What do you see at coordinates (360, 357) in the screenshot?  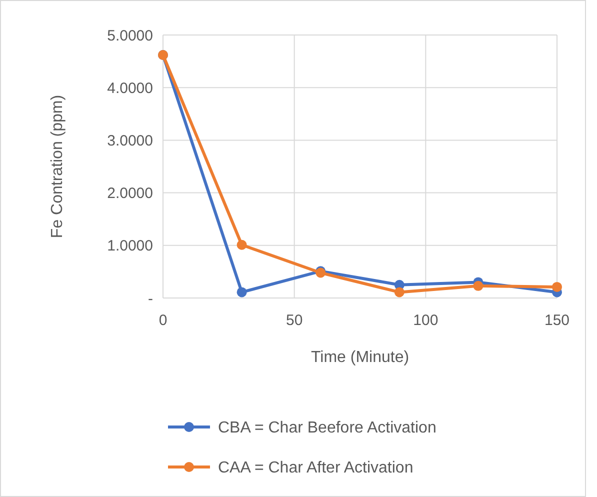 I see `x-axis-title: Time (Minute)` at bounding box center [360, 357].